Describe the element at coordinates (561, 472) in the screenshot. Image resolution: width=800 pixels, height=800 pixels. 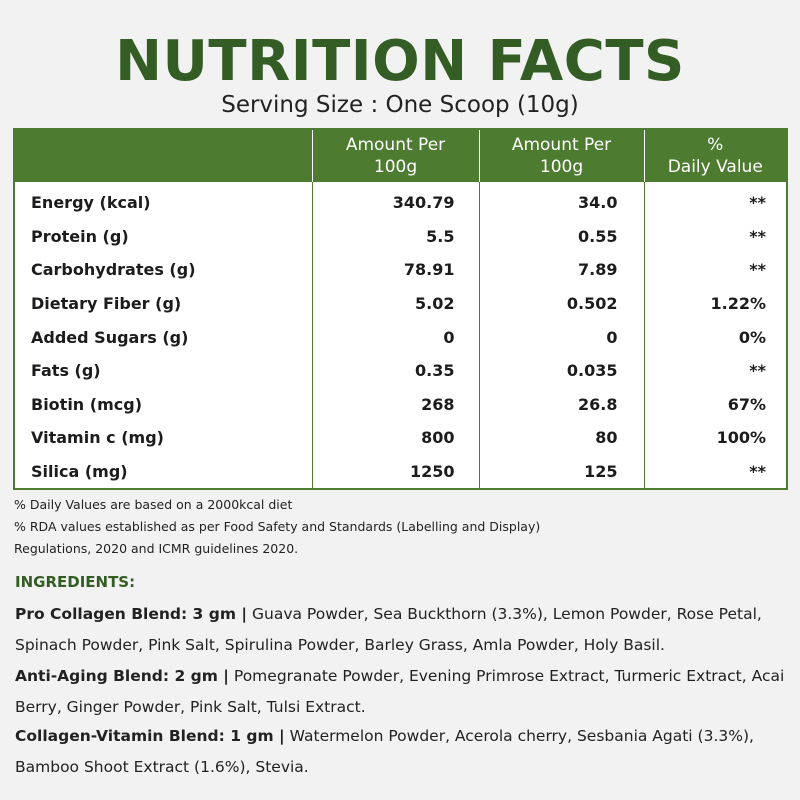
I see `amount-per-serving: 125` at that location.